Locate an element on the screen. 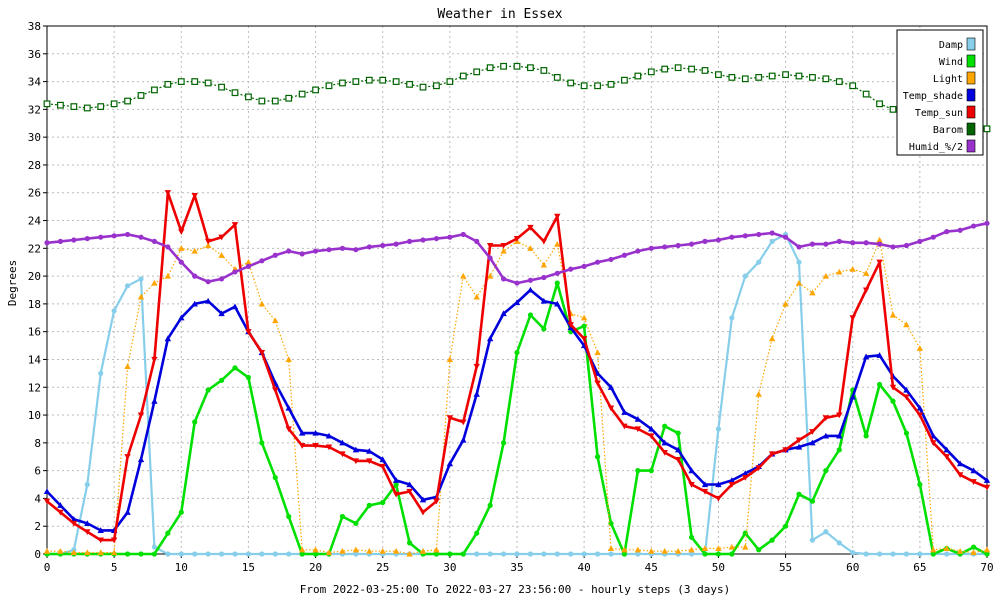  x-tick-label: 30 is located at coordinates (449, 567).